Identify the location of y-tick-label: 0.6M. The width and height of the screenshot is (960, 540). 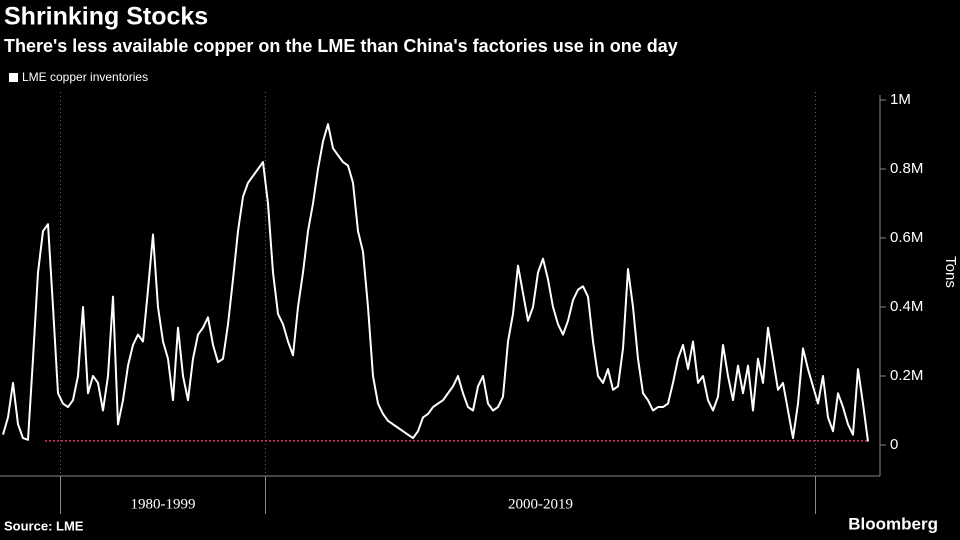
(906, 237).